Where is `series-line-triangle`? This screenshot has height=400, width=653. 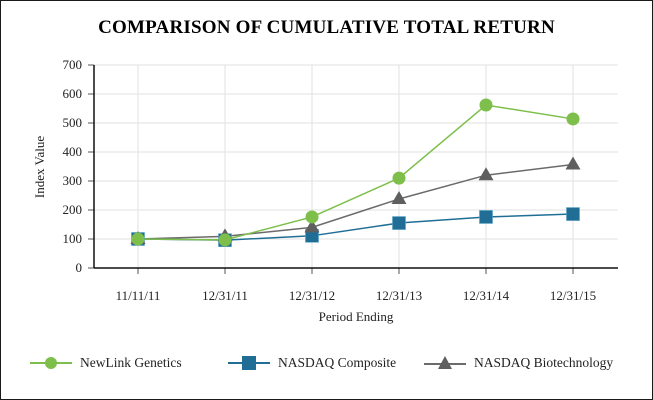 series-line-triangle is located at coordinates (355, 201).